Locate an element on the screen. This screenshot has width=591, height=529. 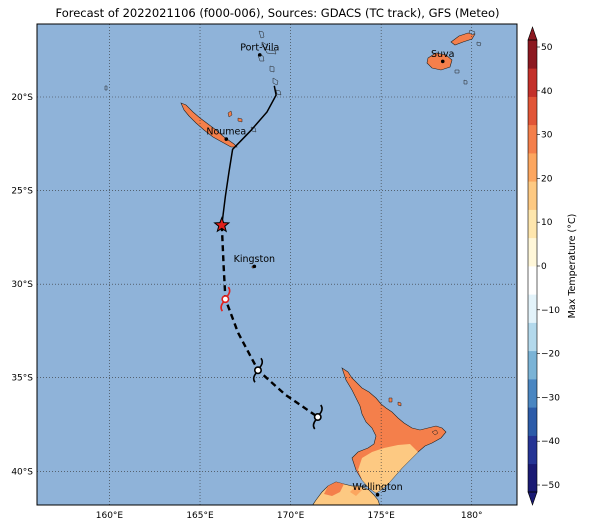
colorbar-tick-label: −20 is located at coordinates (550, 355).